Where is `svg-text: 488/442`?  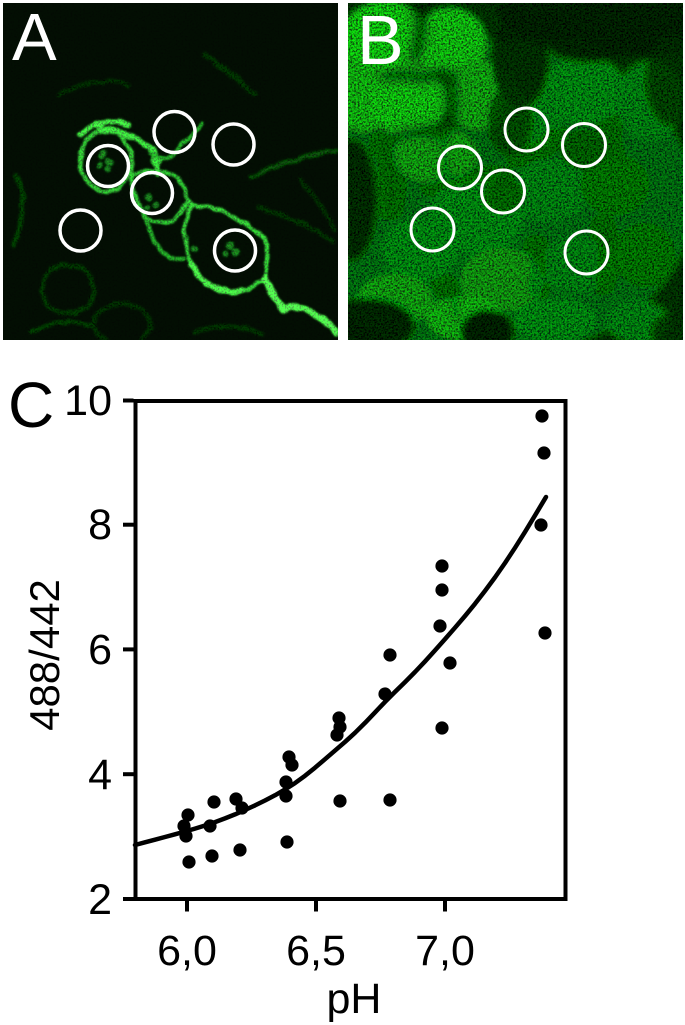
svg-text: 488/442 is located at coordinates (44, 655).